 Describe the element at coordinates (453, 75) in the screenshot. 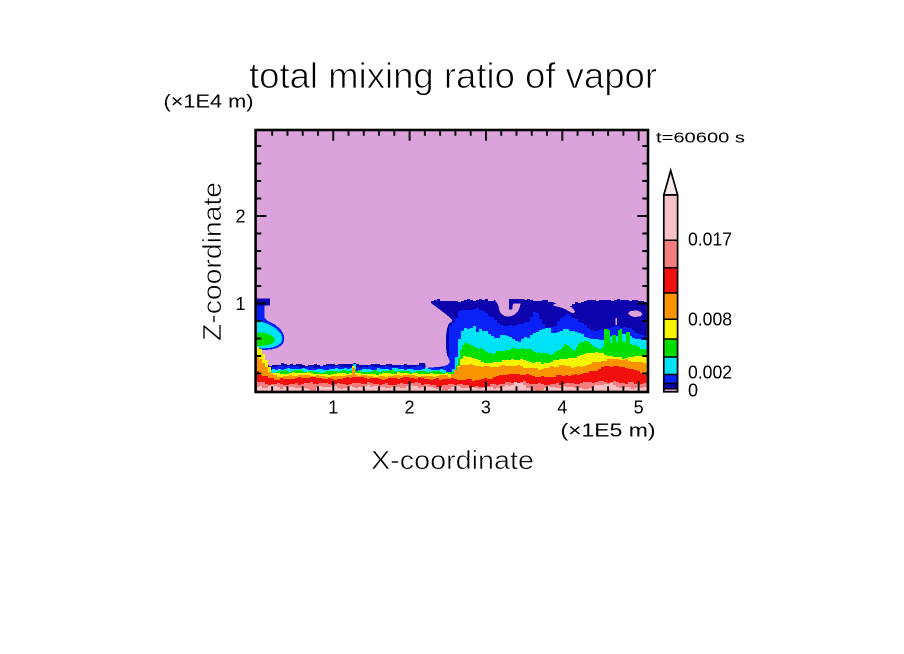

I see `svg-text: total mixing ratio of vapor` at that location.